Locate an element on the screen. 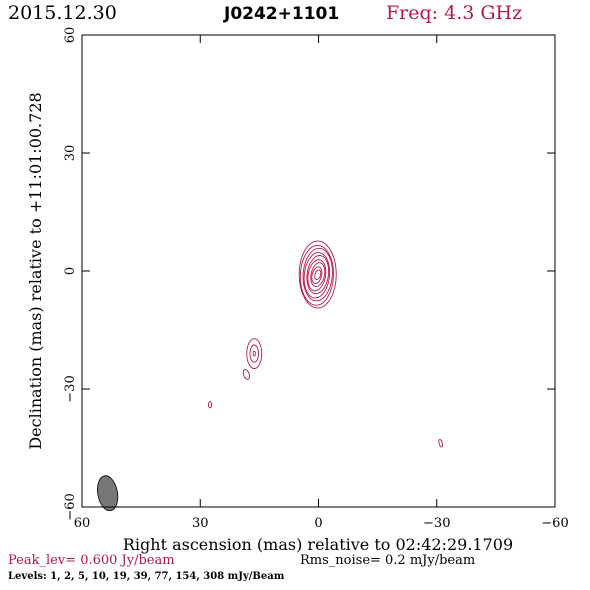 This screenshot has height=590, width=590. y-tick-label: 30 is located at coordinates (70, 153).